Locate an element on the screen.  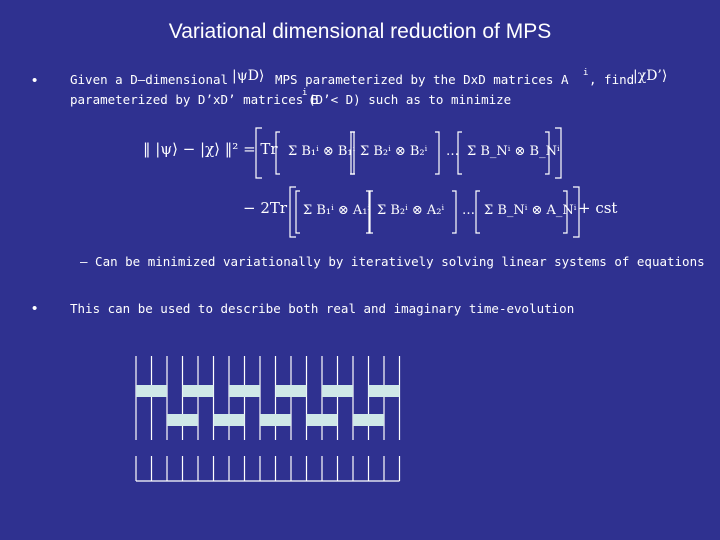
sup-i-a: i is located at coordinates (586, 73).